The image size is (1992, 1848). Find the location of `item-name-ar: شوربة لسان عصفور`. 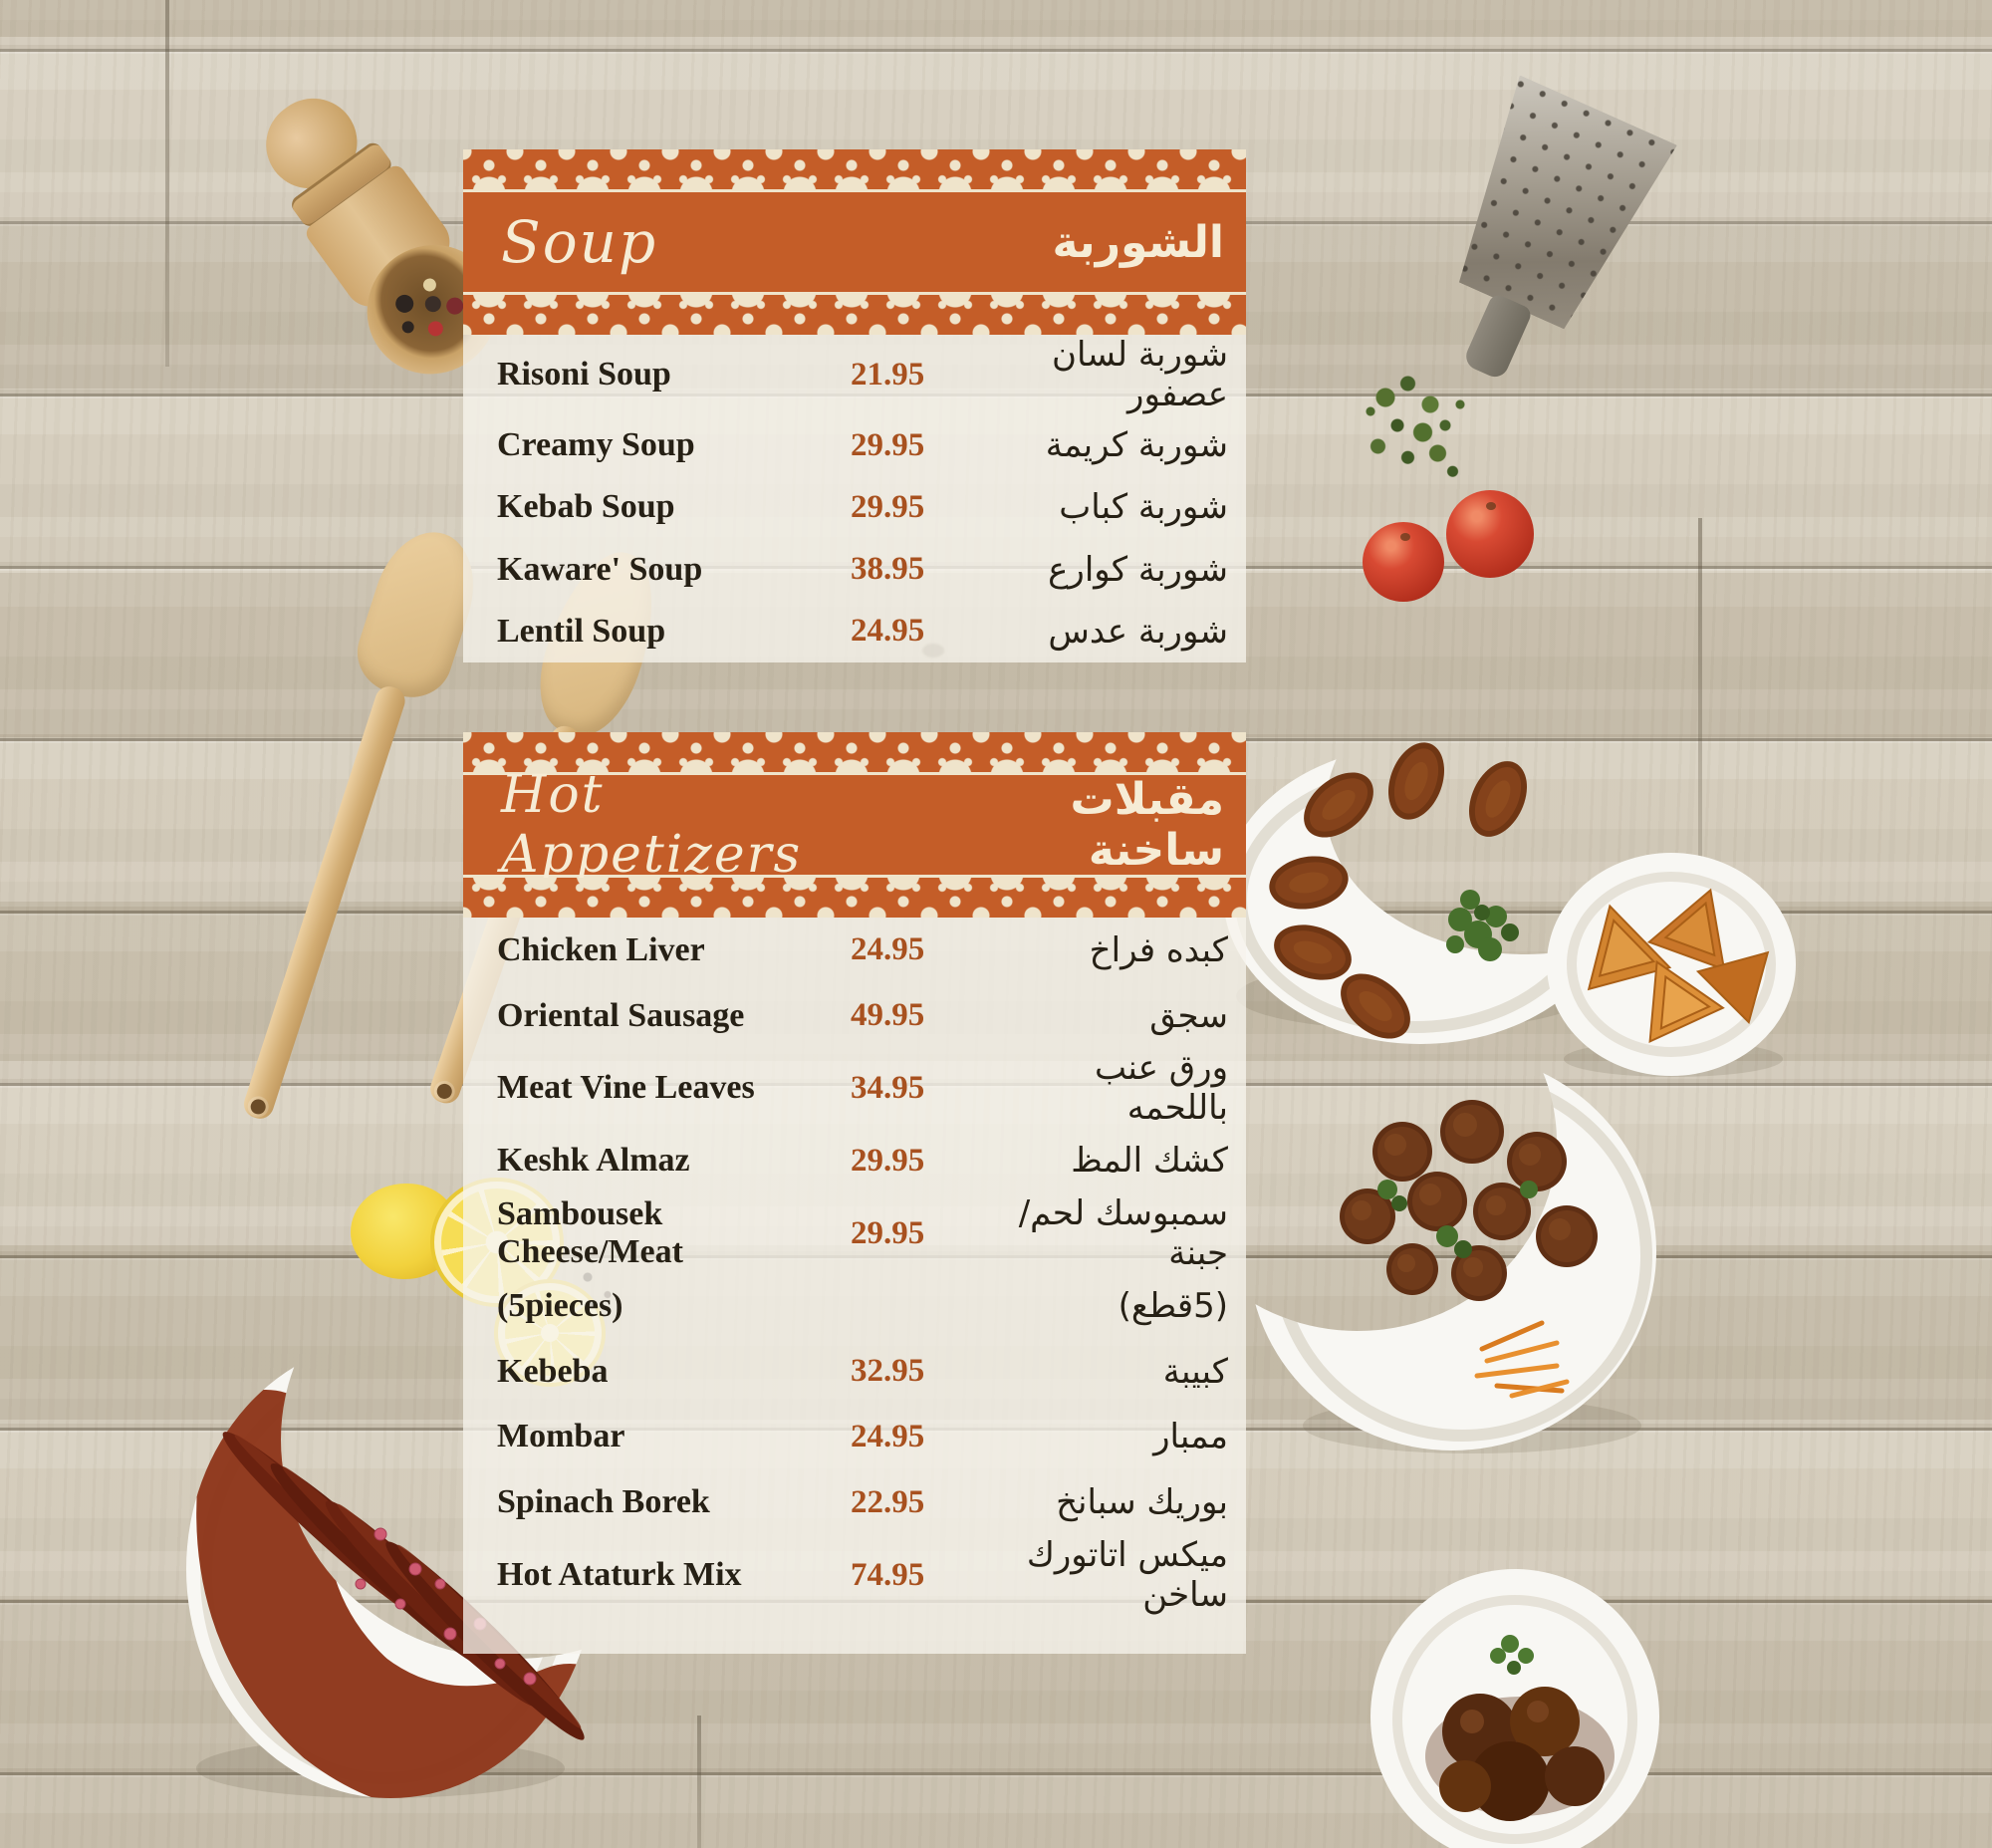

item-name-ar: شوربة لسان عصفور is located at coordinates (1140, 374).